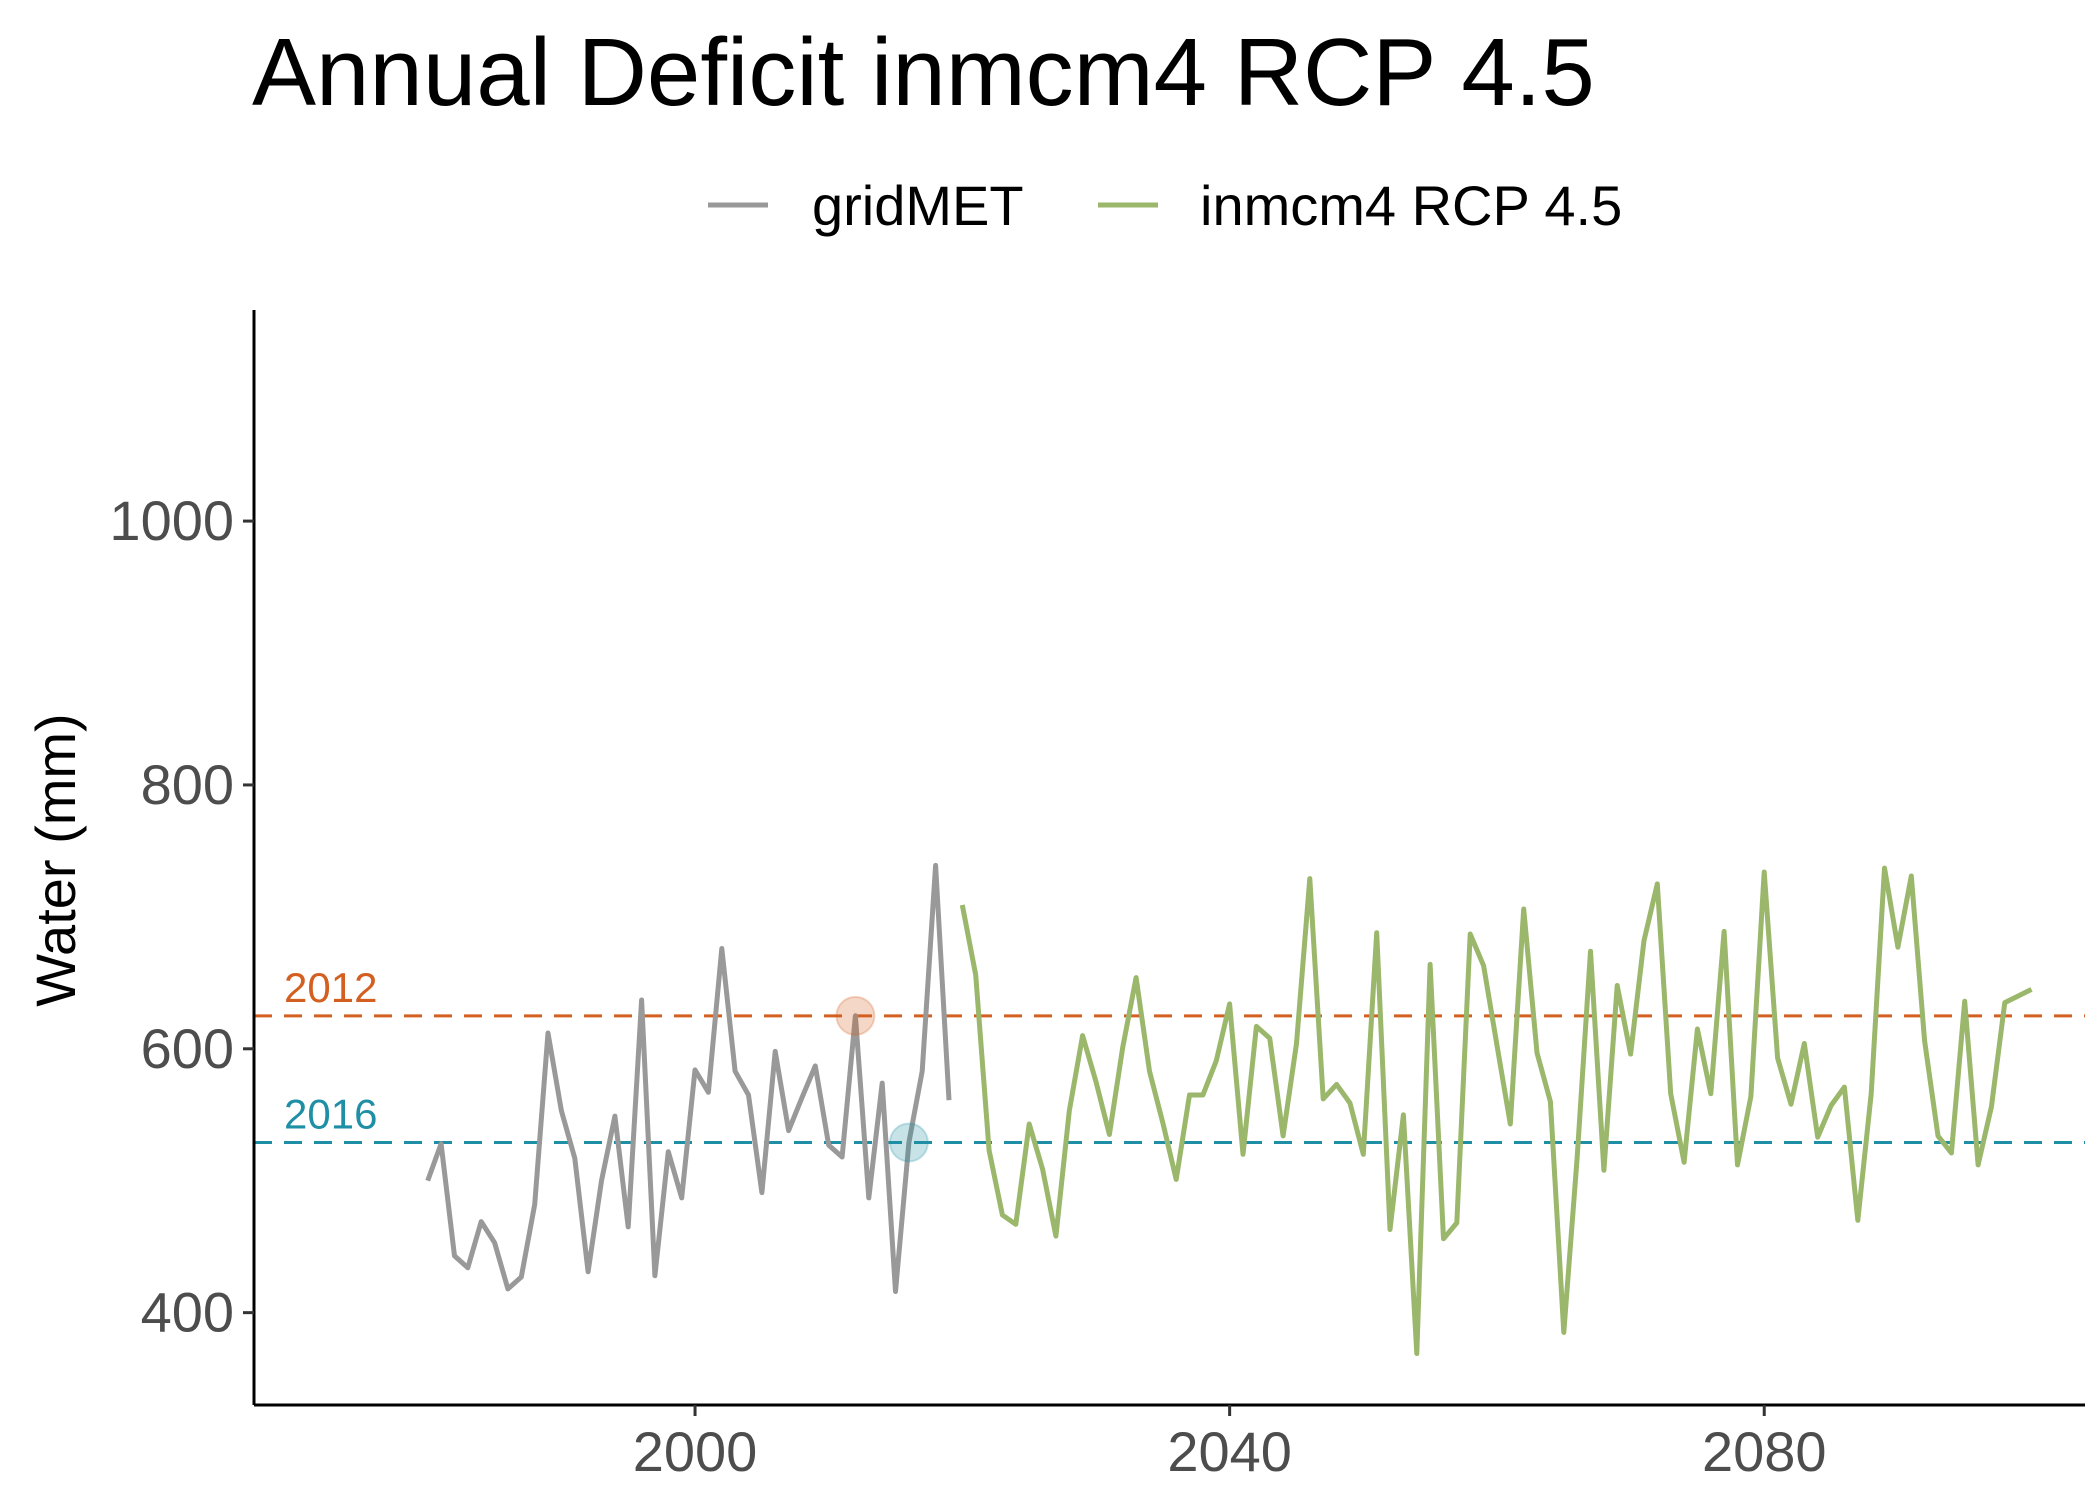 Image resolution: width=2100 pixels, height=1499 pixels. What do you see at coordinates (855, 1015) in the screenshot?
I see `highlight-point-2012` at bounding box center [855, 1015].